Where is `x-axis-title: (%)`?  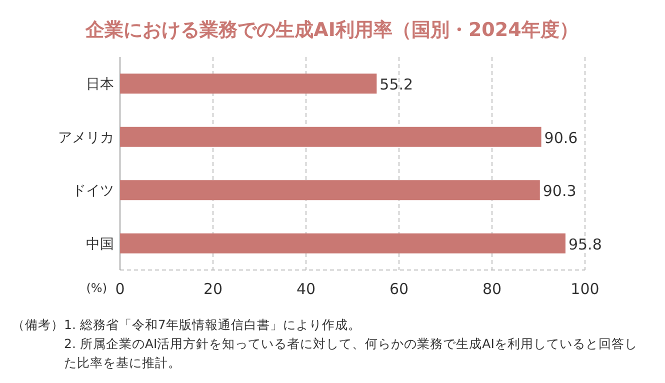
x-axis-title: (%) is located at coordinates (96, 288).